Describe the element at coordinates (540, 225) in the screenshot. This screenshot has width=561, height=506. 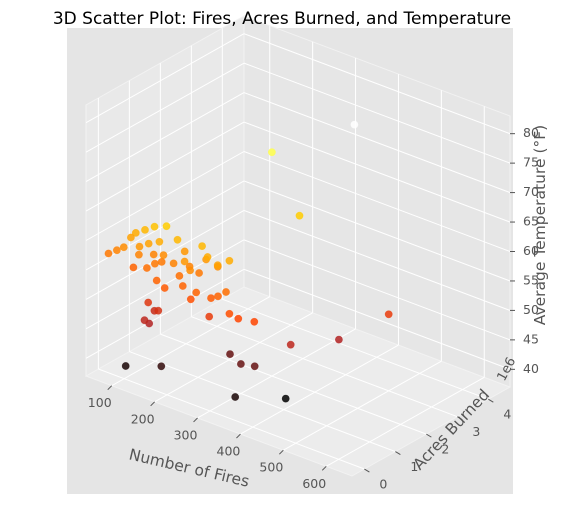
I see `z-axis-label: Average Temperature (°F)` at that location.